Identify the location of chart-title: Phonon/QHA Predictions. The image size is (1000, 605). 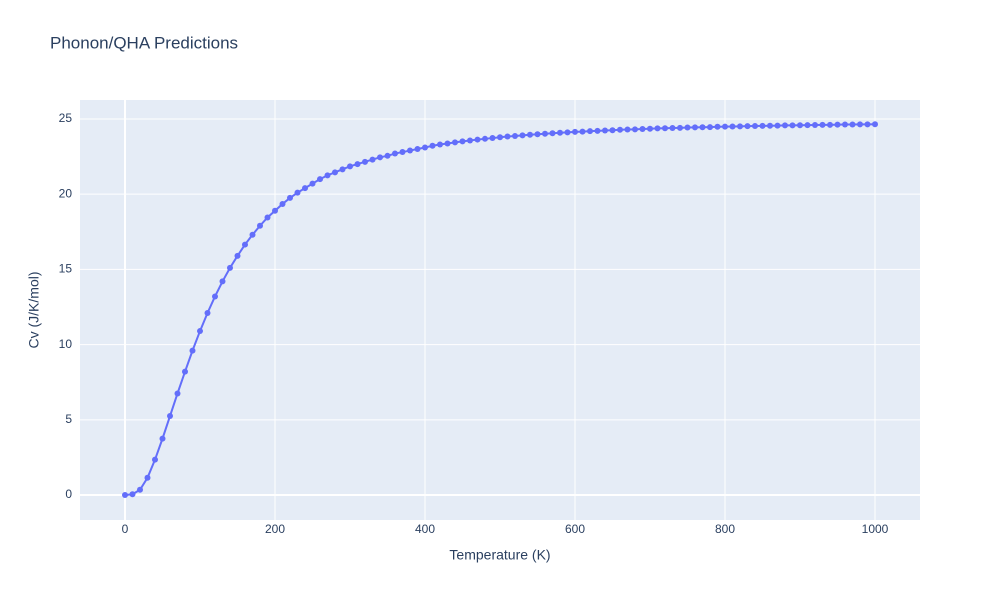
(144, 42).